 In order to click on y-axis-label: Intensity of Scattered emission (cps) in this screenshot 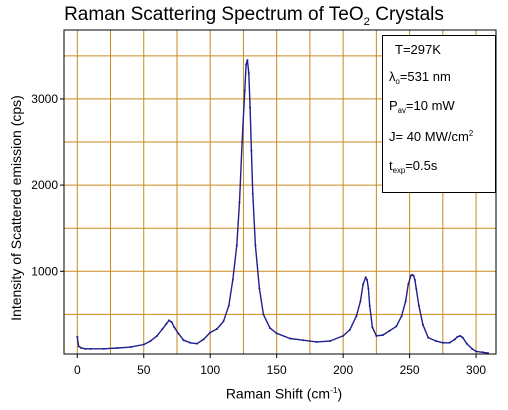, I will do `click(16, 208)`.